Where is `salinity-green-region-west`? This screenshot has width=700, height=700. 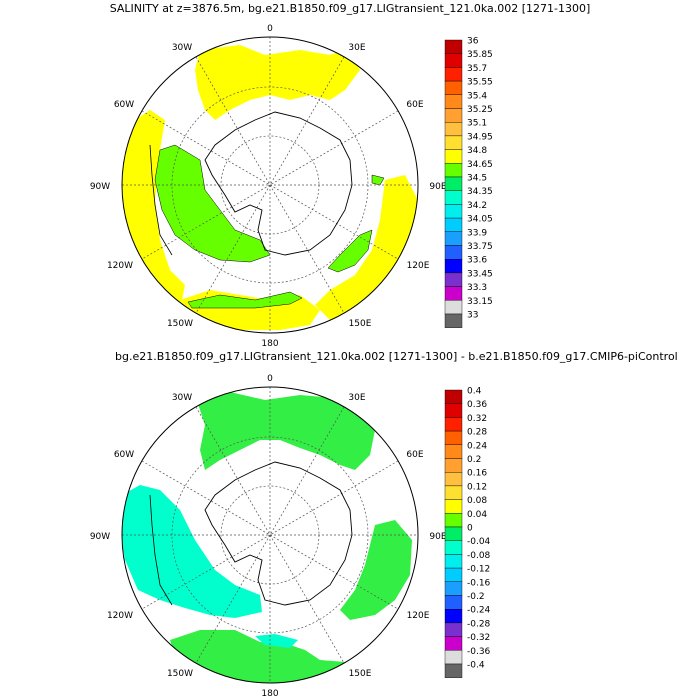
salinity-green-region-west is located at coordinates (212, 203).